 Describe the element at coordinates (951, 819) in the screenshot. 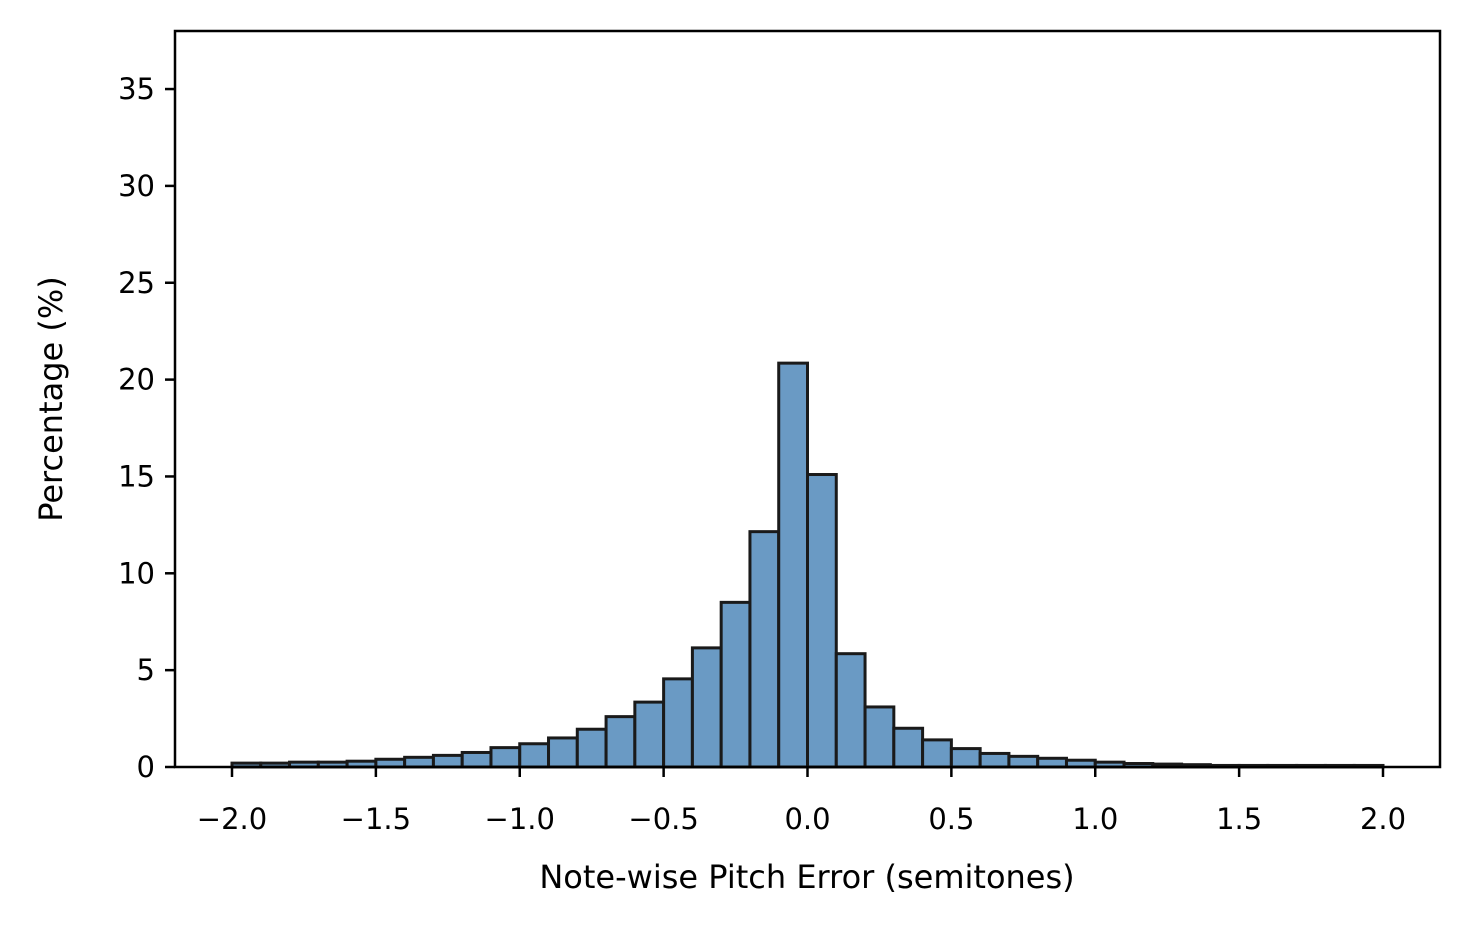

I see `x-tick-label: 0.5` at that location.